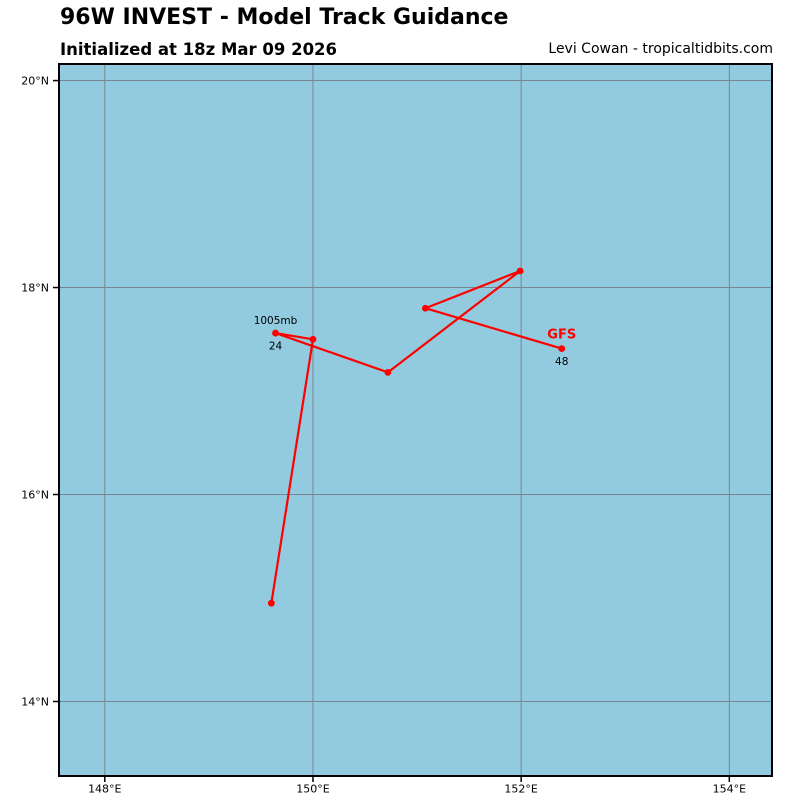 This screenshot has height=800, width=800. What do you see at coordinates (35, 81) in the screenshot?
I see `y-tick-label: 20°N` at bounding box center [35, 81].